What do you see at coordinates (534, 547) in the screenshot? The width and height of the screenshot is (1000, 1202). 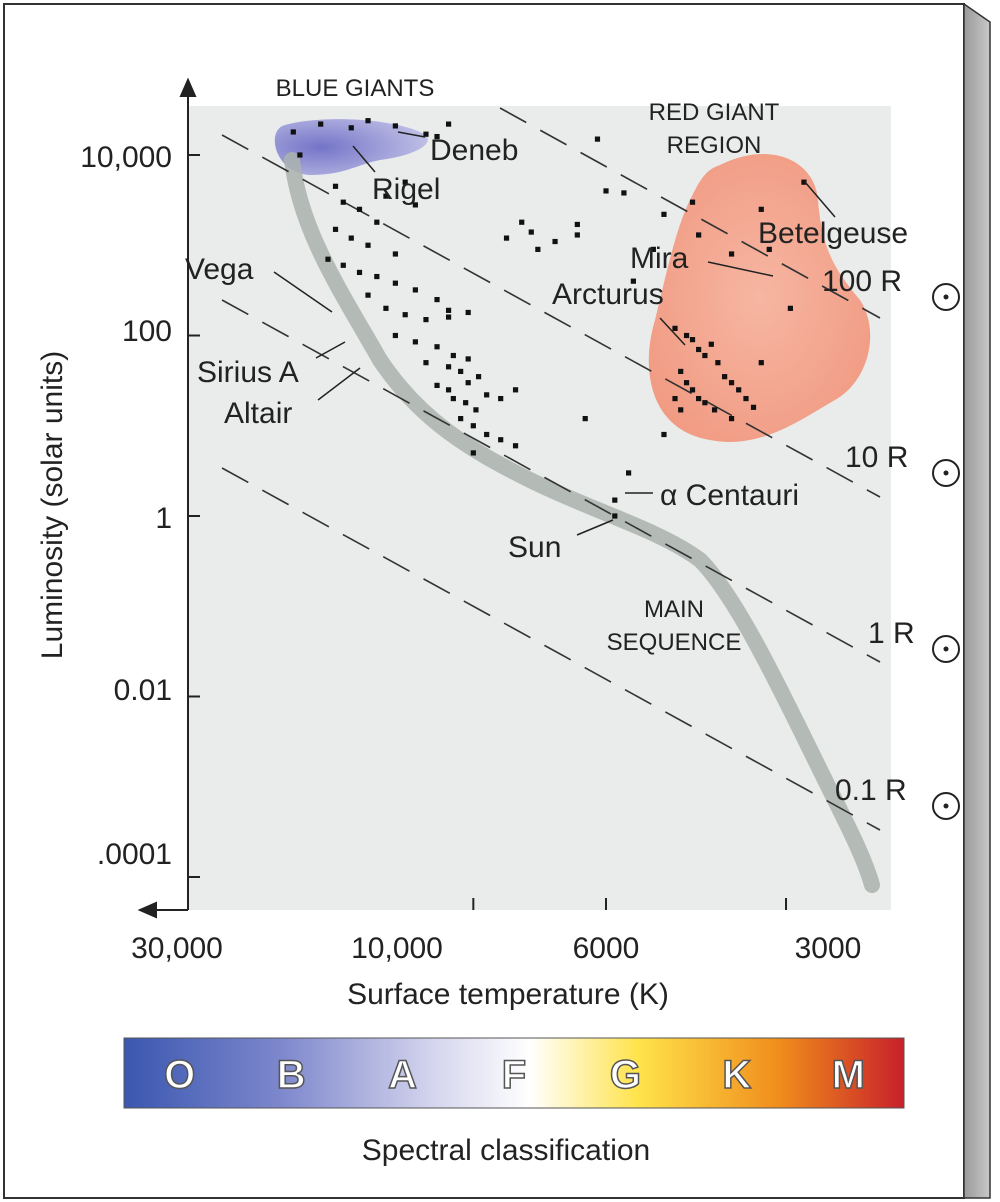 I see `label-sun: Sun` at bounding box center [534, 547].